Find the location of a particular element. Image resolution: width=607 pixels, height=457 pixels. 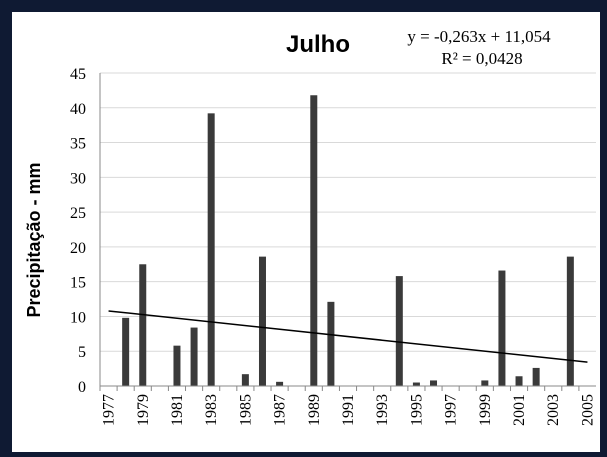

bar-1987 is located at coordinates (280, 383).